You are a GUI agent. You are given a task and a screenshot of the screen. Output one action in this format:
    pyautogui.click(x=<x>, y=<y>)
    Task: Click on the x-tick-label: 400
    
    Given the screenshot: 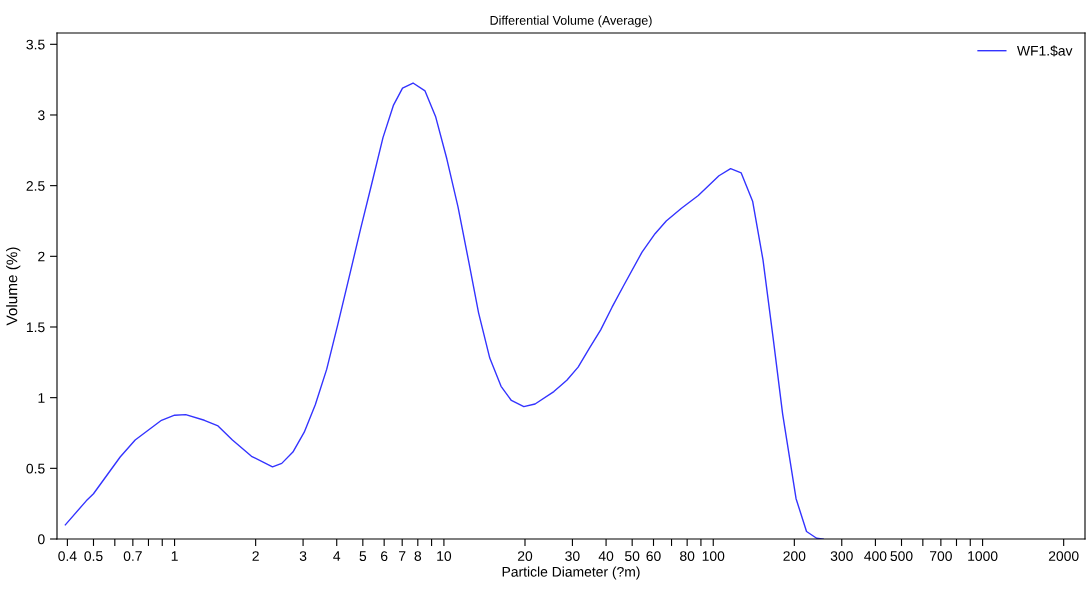 What is the action you would take?
    pyautogui.click(x=875, y=556)
    